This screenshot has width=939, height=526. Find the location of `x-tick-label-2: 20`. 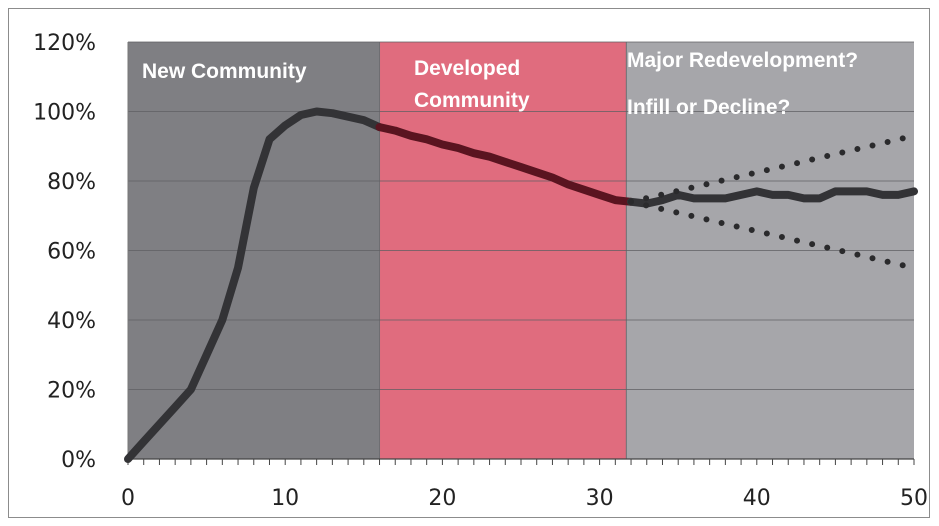

x-tick-label-2: 20 is located at coordinates (442, 498).